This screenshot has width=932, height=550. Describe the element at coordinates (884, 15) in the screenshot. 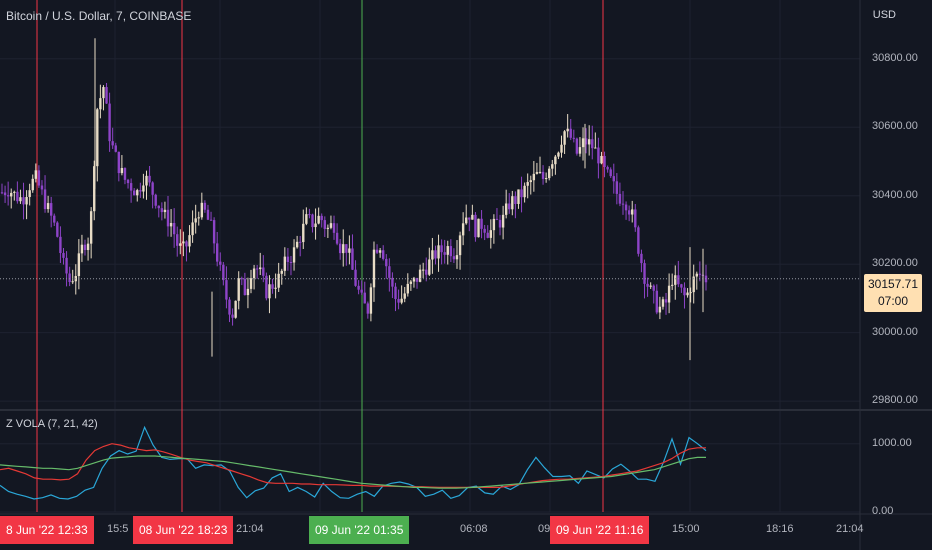

I see `currency-label: USD` at that location.